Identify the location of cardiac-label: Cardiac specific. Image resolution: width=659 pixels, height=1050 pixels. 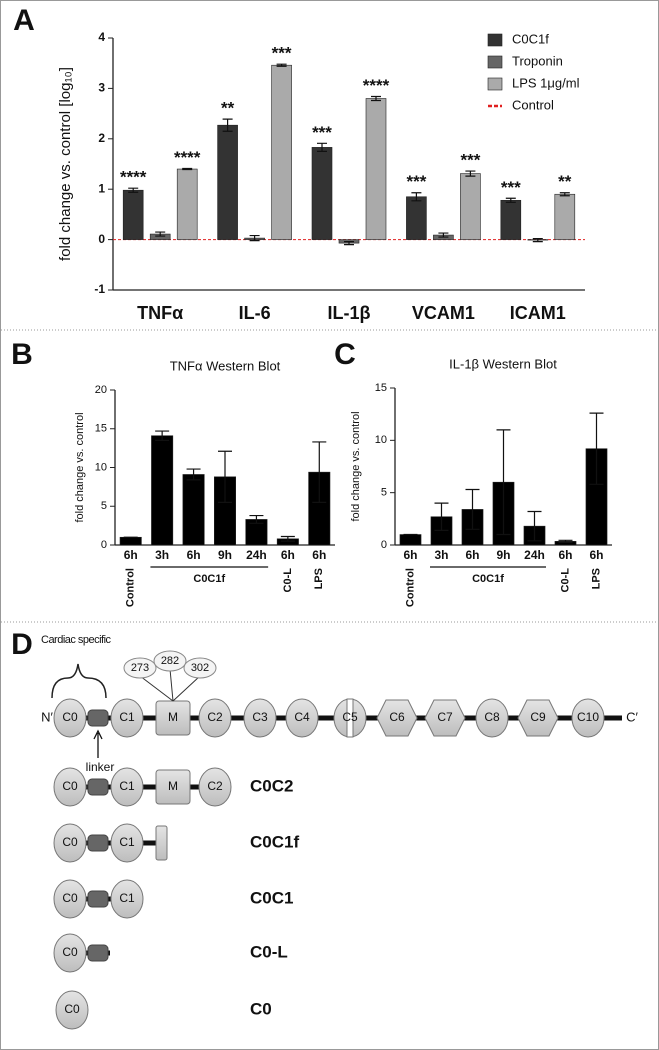
(76, 640).